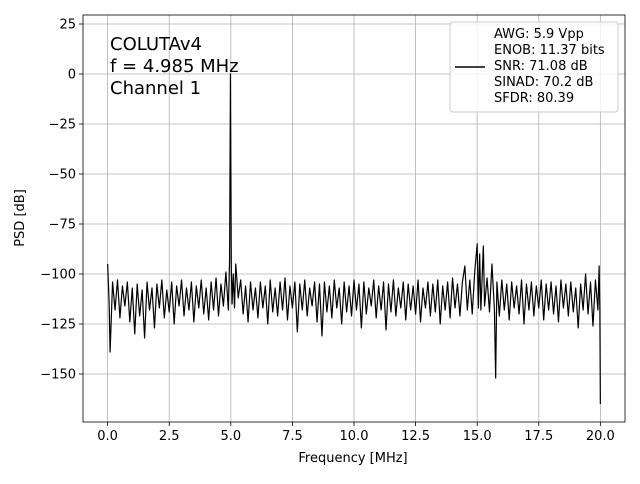 The height and width of the screenshot is (484, 640). I want to click on annotation: f = 4.985 MHz, so click(174, 66).